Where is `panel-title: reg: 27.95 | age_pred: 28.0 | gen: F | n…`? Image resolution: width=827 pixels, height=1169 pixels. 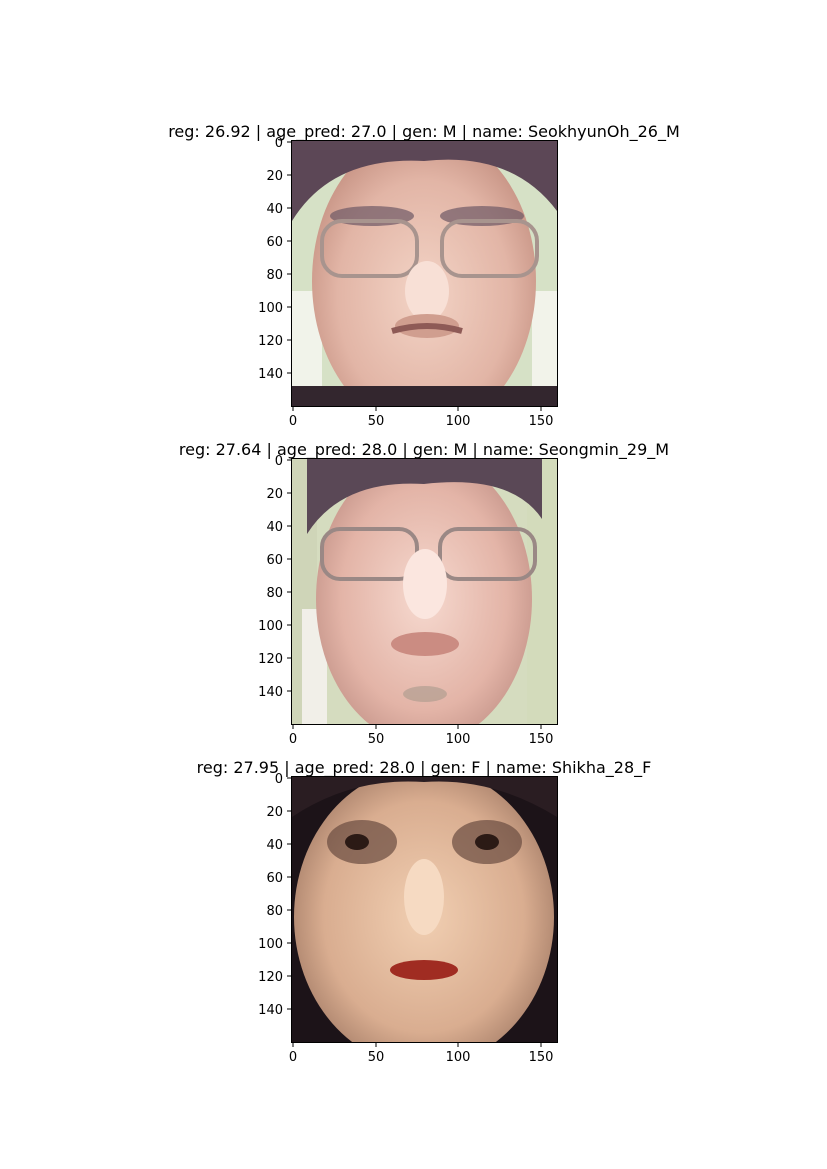 panel-title: reg: 27.95 | age_pred: 28.0 | gen: F | n… is located at coordinates (424, 767).